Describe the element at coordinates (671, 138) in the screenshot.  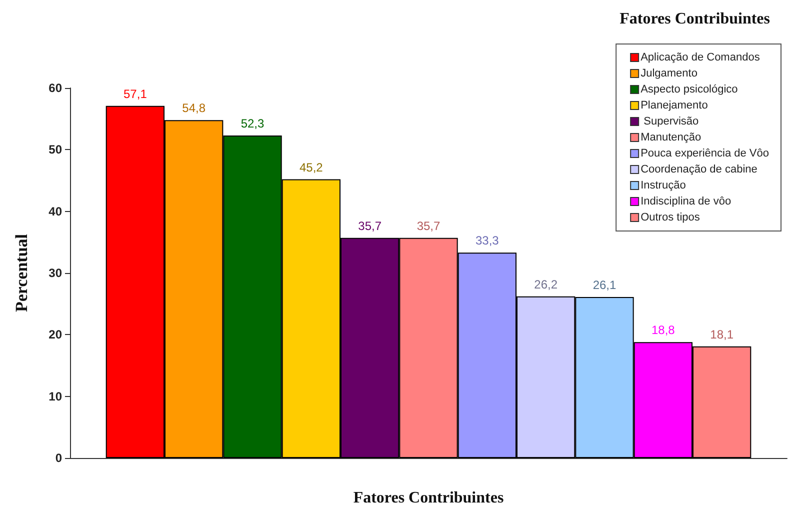
I see `legend-label: Manutenção` at that location.